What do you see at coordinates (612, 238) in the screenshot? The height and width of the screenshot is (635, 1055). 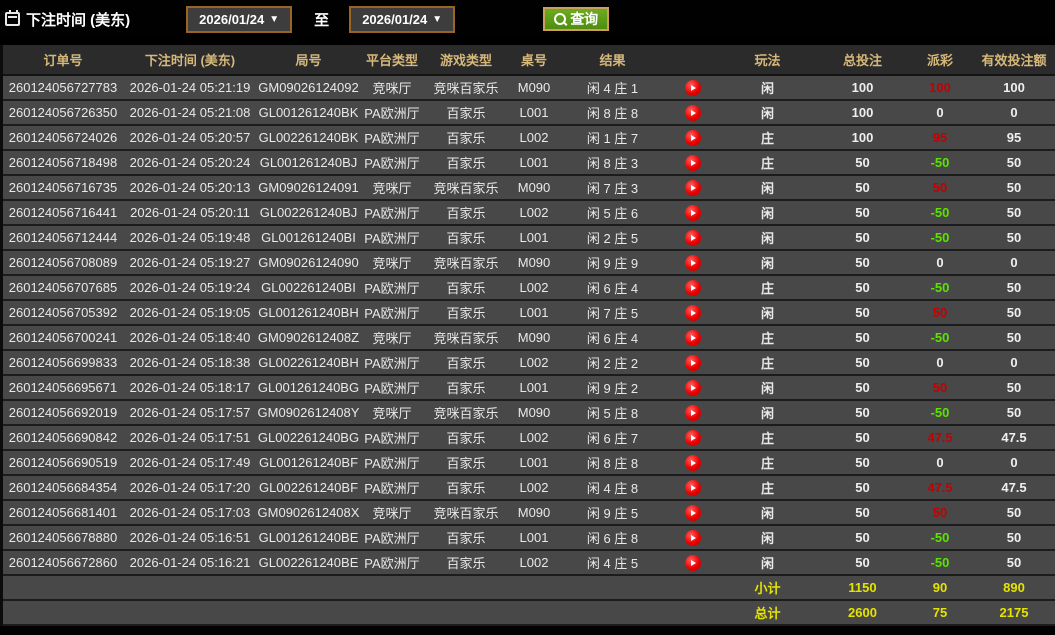 I see `cell-result: 闲 2 庄 5` at bounding box center [612, 238].